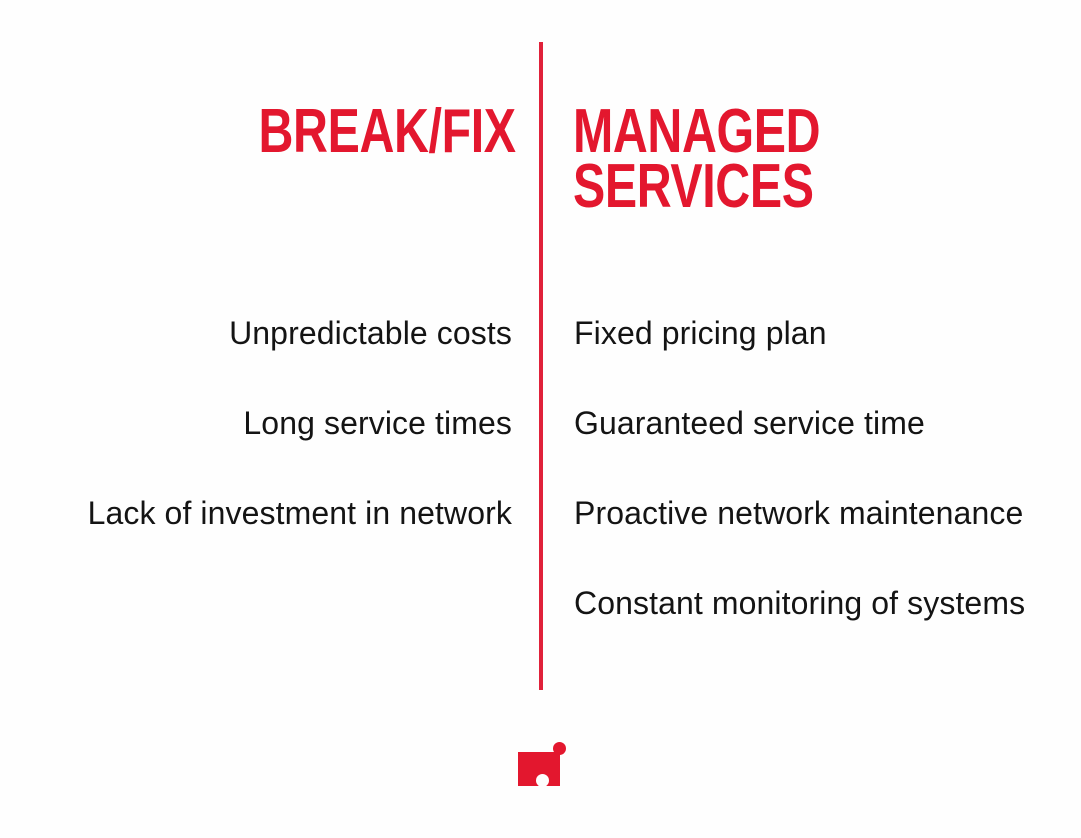  I want to click on break-fix-item-3: Lack of investment in network, so click(299, 513).